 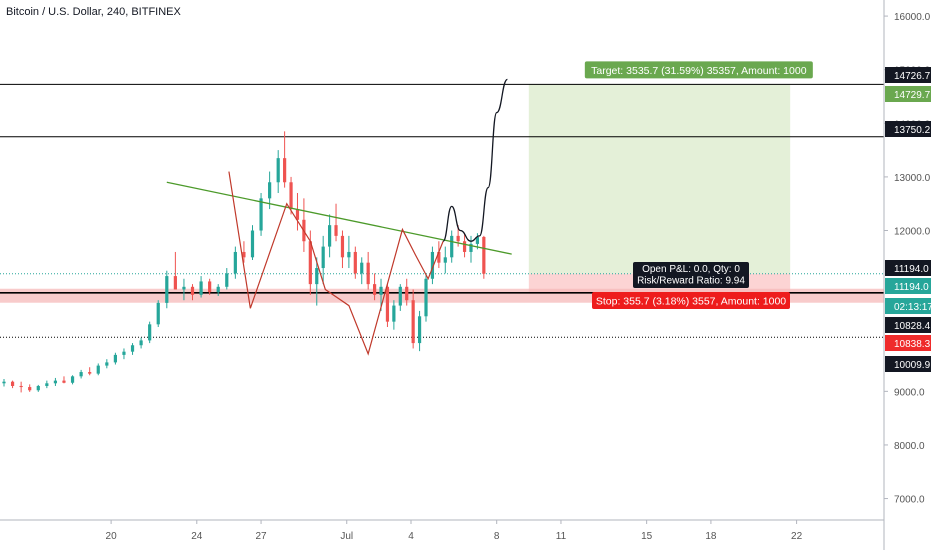 What do you see at coordinates (913, 307) in the screenshot?
I see `price-label: 02:13:17` at bounding box center [913, 307].